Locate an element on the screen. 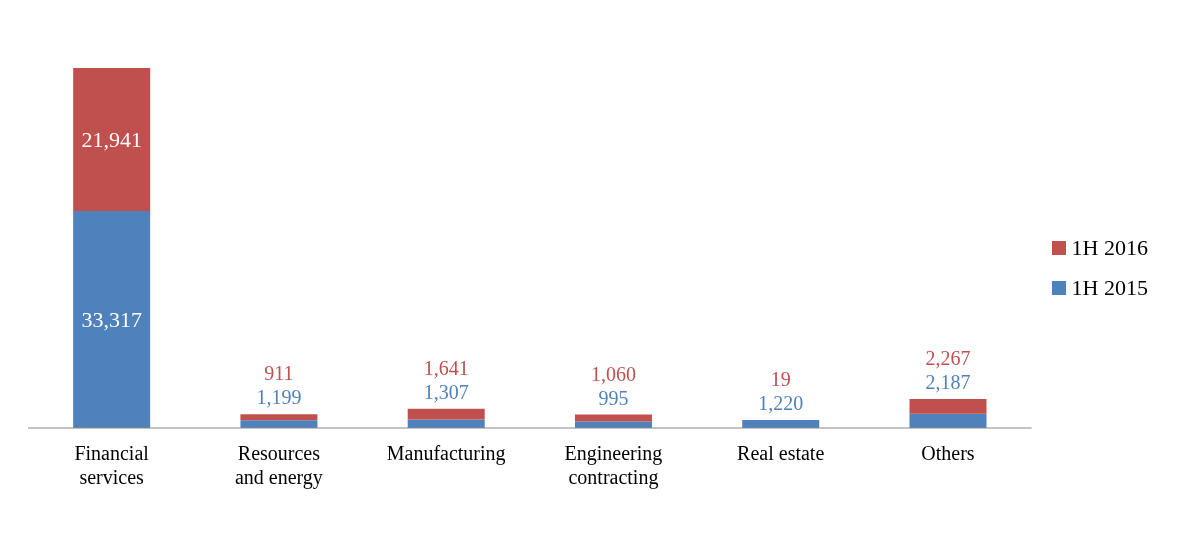 The height and width of the screenshot is (540, 1181). x-tick-label: Engineering contracting is located at coordinates (613, 465).